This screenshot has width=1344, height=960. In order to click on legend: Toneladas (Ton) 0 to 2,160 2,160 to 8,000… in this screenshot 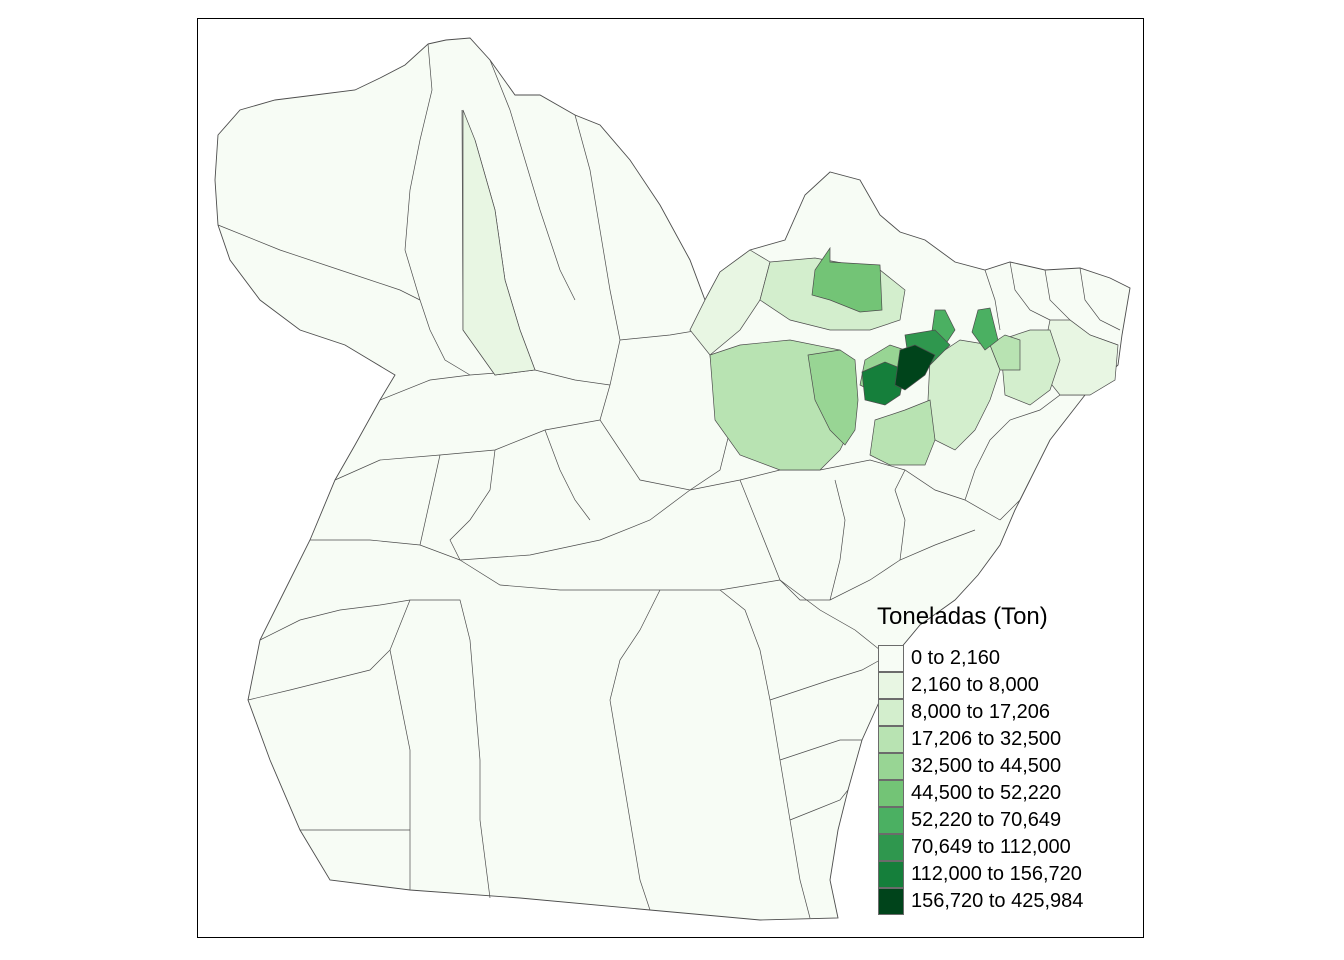, I will do `click(980, 759)`.